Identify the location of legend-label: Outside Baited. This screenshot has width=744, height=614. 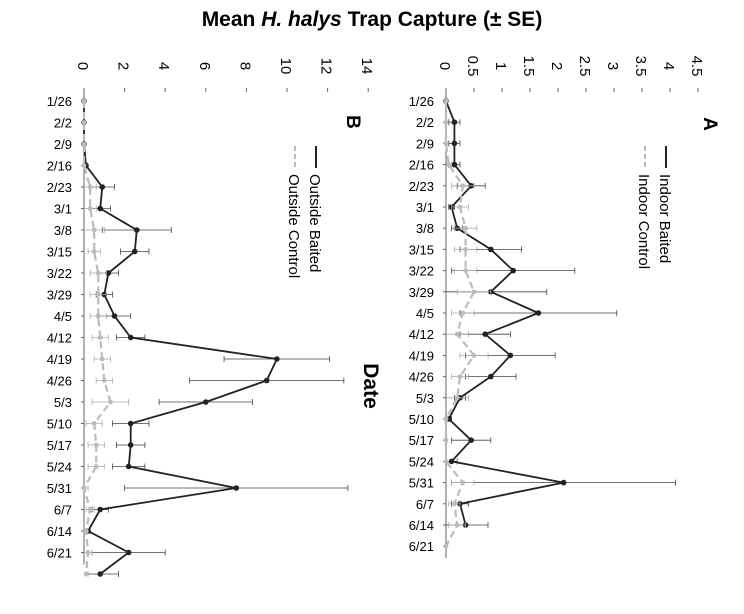
(314, 223).